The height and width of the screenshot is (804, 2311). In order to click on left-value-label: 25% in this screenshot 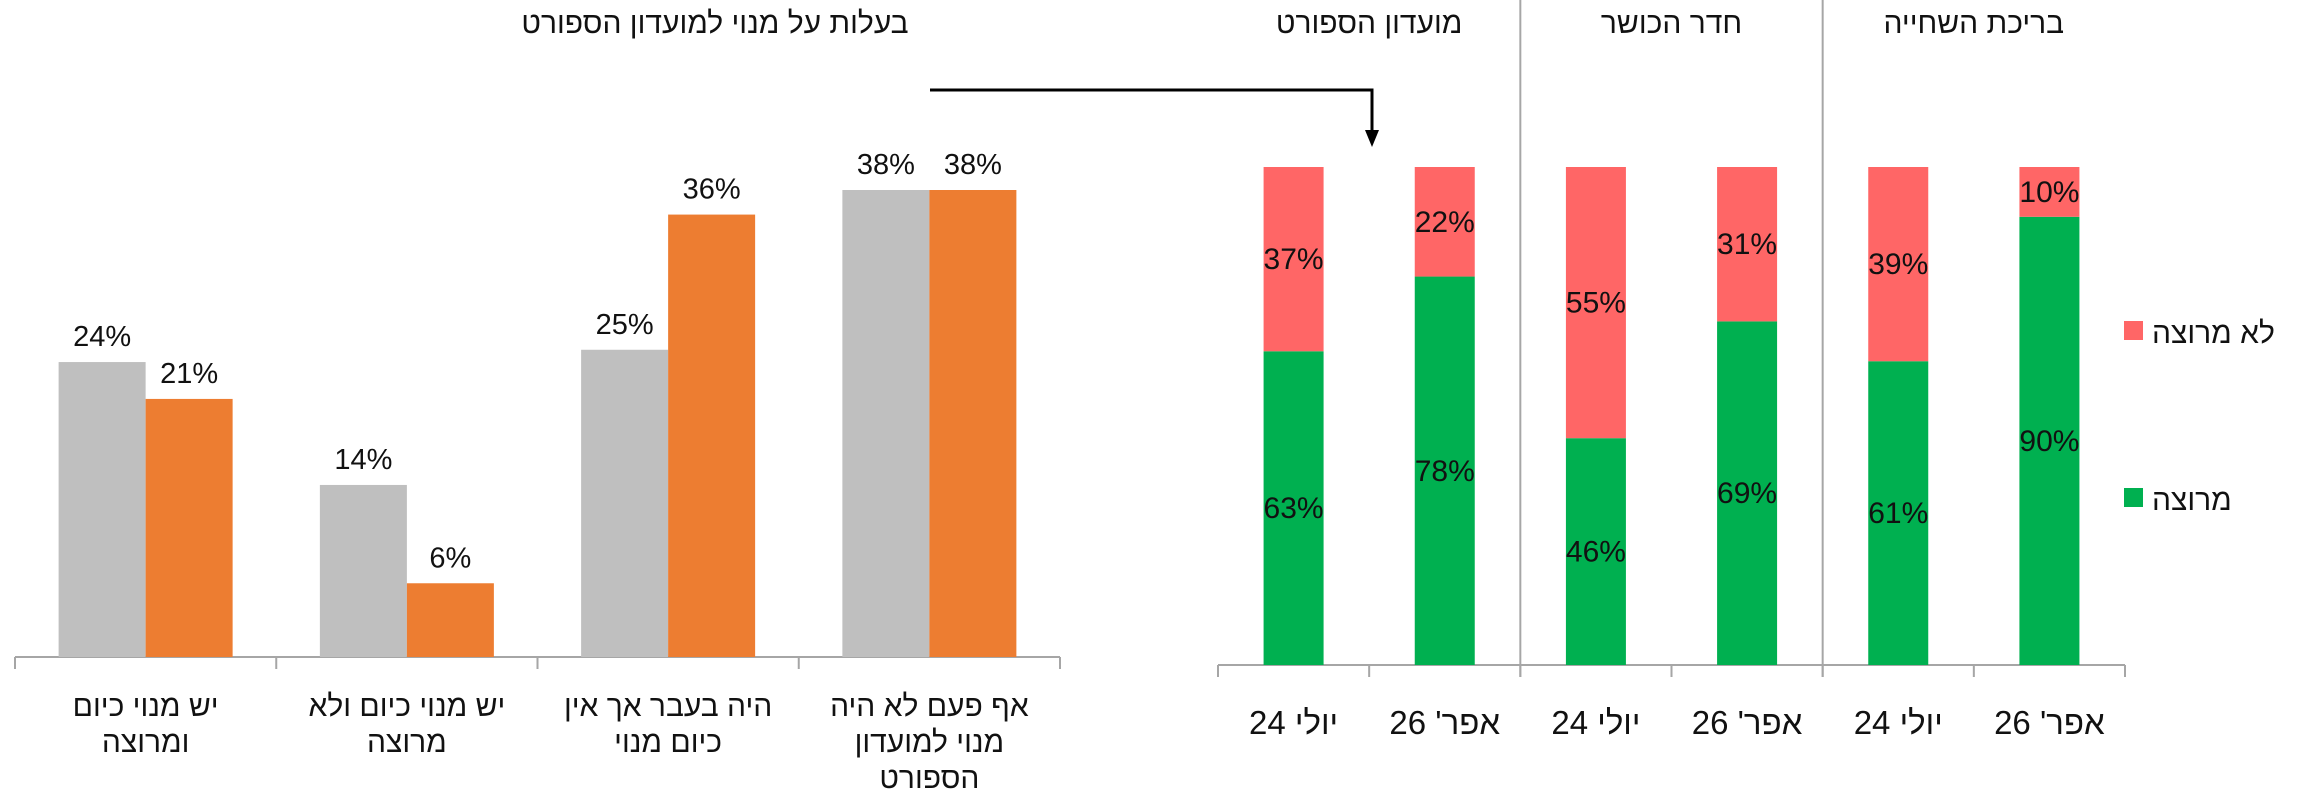, I will do `click(625, 325)`.